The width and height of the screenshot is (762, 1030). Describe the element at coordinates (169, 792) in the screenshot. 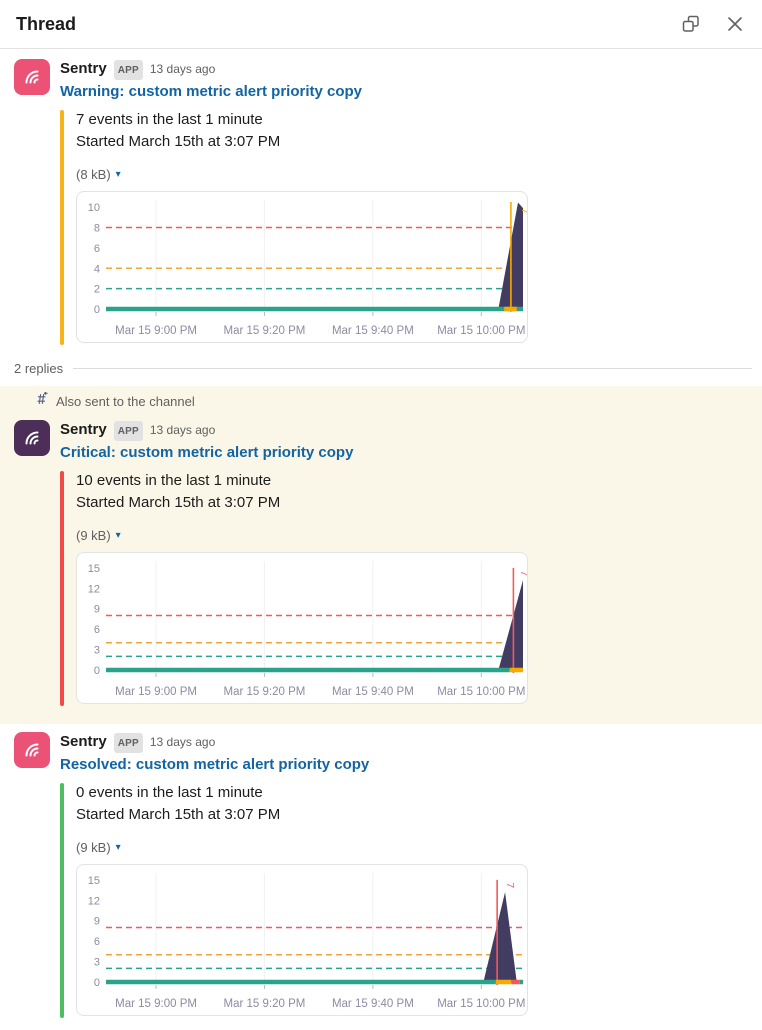

I see `events-line: 0 events in the last 1 minute` at that location.